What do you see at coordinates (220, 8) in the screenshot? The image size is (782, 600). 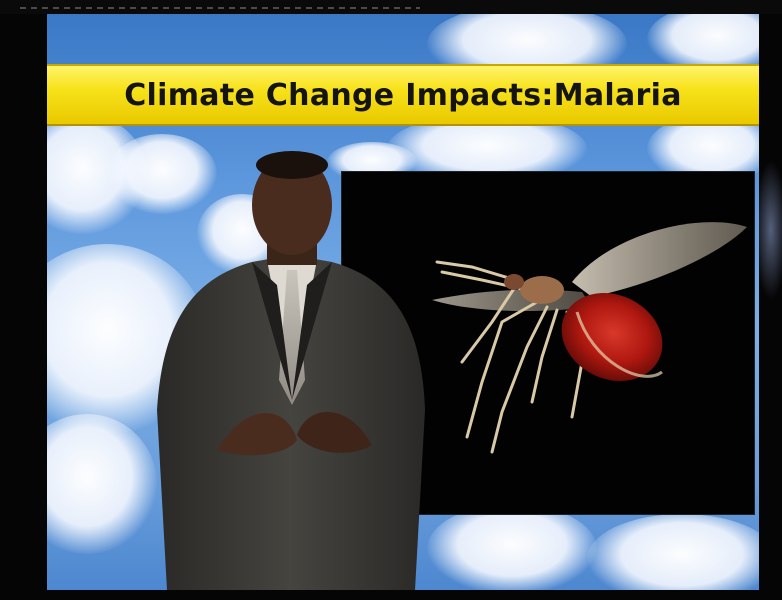 I see `top-dashed-artifact` at bounding box center [220, 8].